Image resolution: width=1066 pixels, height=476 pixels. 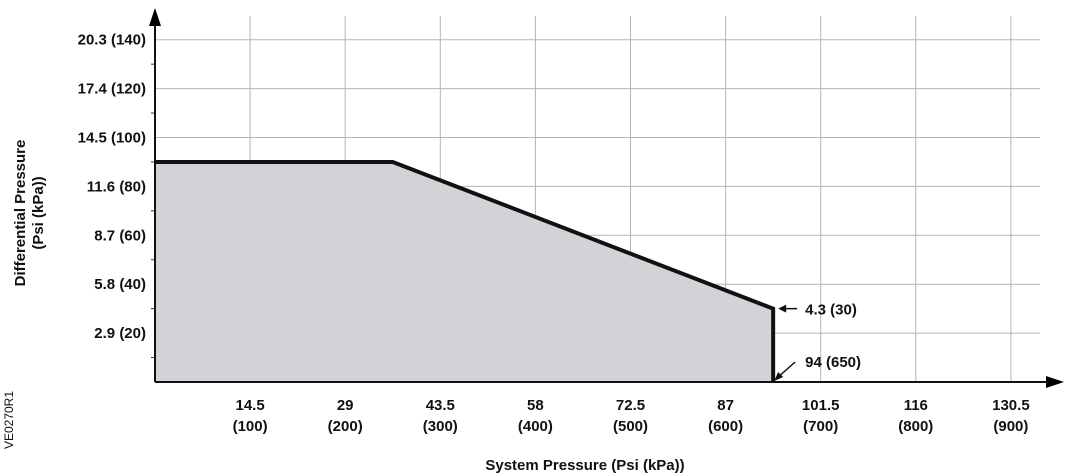 What do you see at coordinates (831, 310) in the screenshot?
I see `annotation-label: 4.3 (30)` at bounding box center [831, 310].